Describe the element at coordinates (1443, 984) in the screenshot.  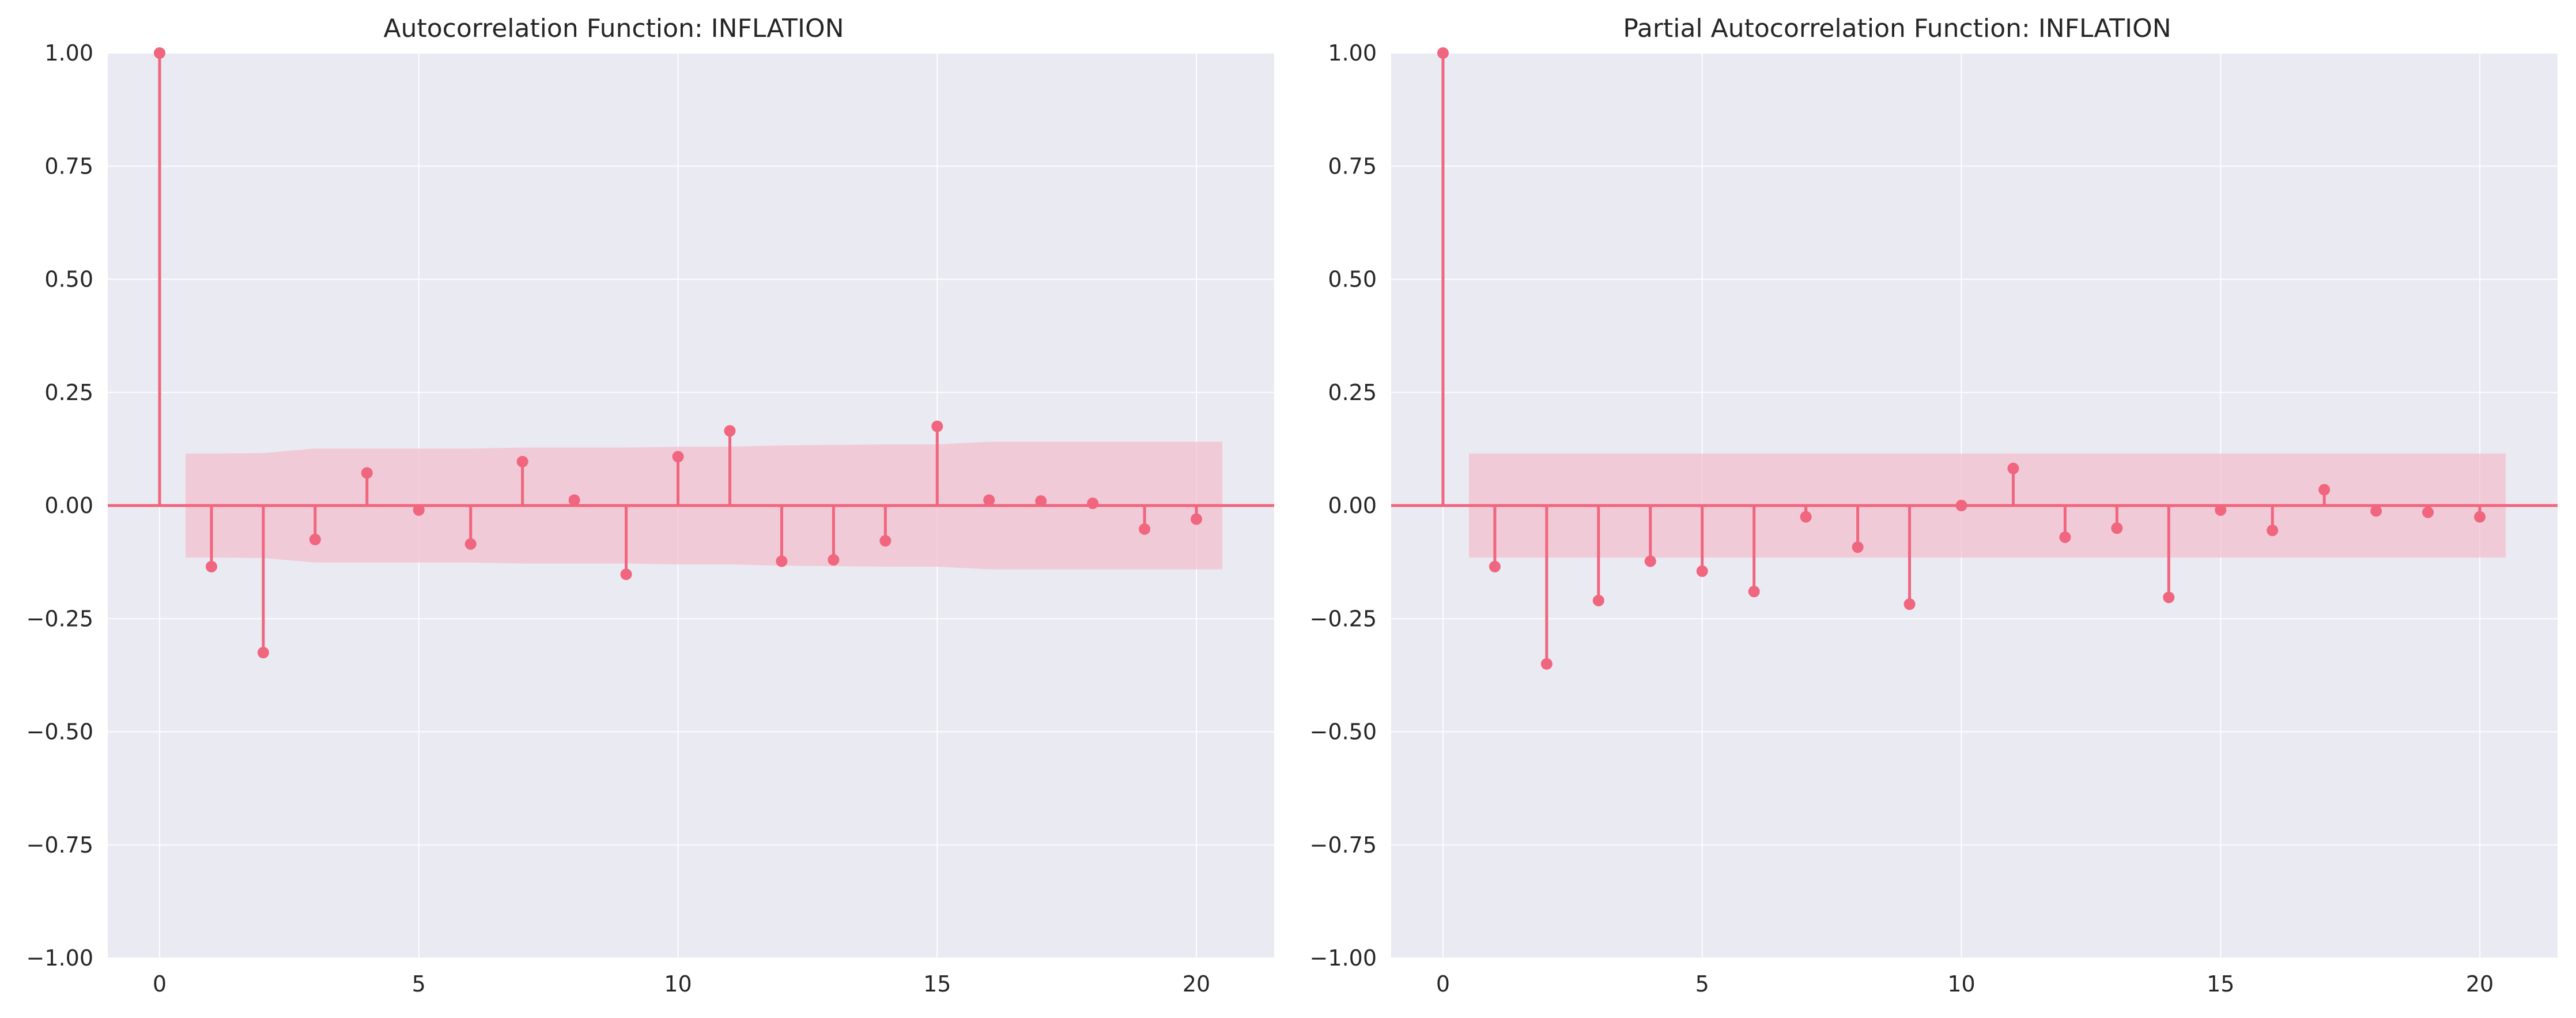
I see `pacf-xtick-label: 0` at that location.